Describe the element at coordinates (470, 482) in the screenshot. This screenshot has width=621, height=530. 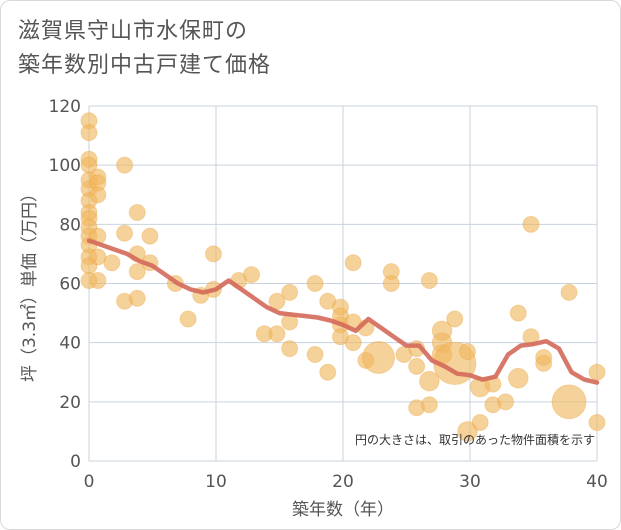
I see `x-tick-label-3: 30` at that location.